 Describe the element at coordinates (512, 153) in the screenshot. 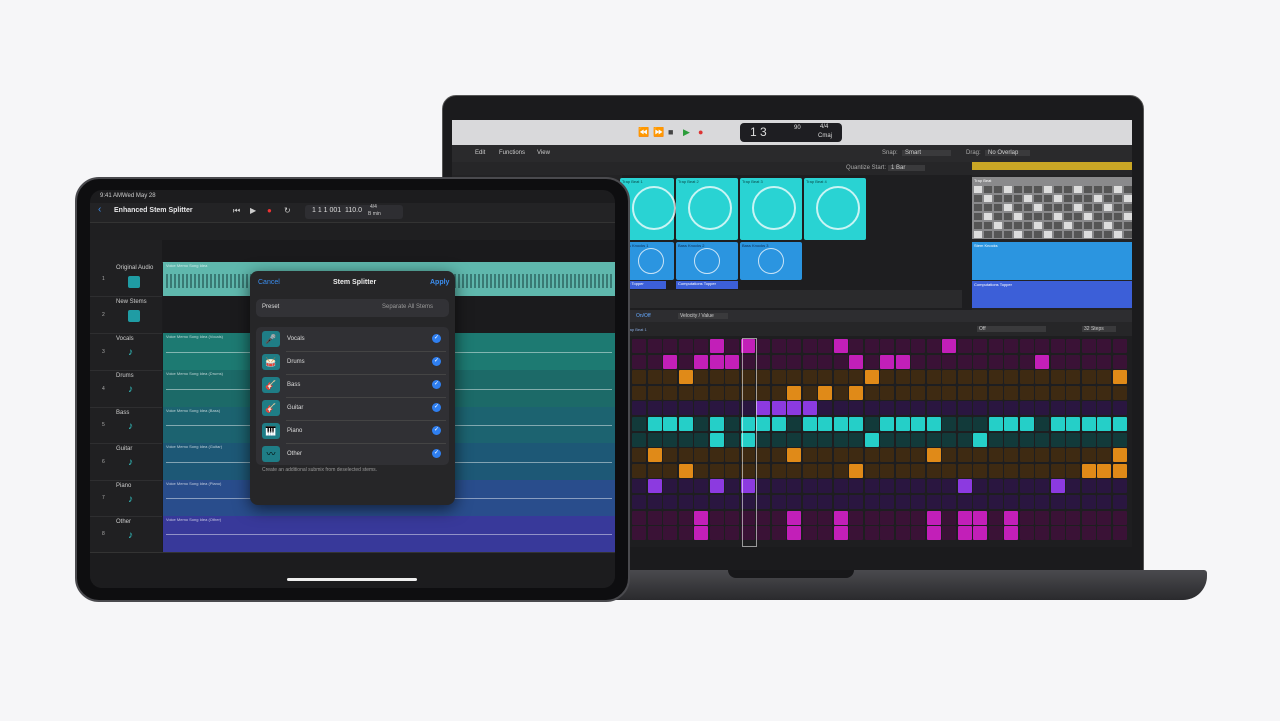

I see `mac-menu: Functions` at that location.